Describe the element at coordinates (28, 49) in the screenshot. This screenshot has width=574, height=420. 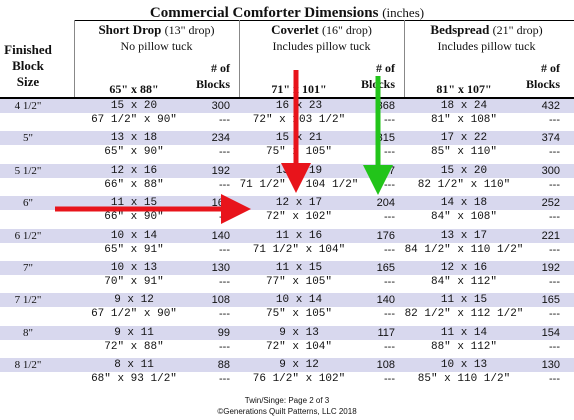
I see `row-header-line-1: Finished` at that location.